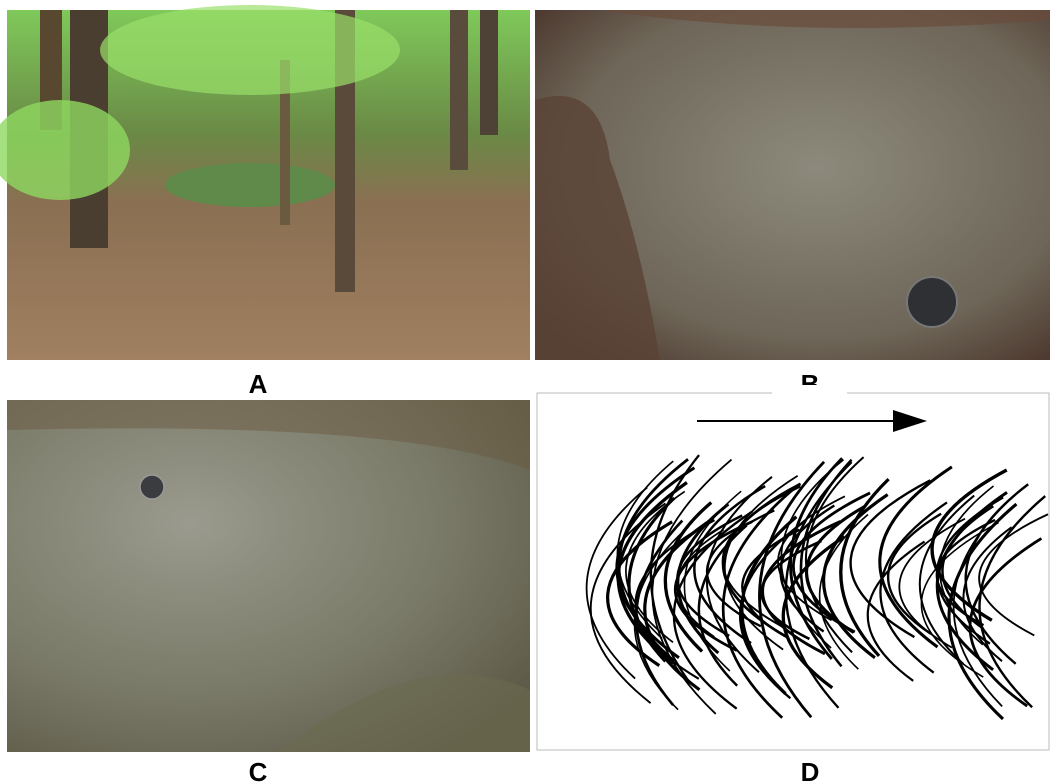  Describe the element at coordinates (258, 384) in the screenshot. I see `panel-label: A` at that location.